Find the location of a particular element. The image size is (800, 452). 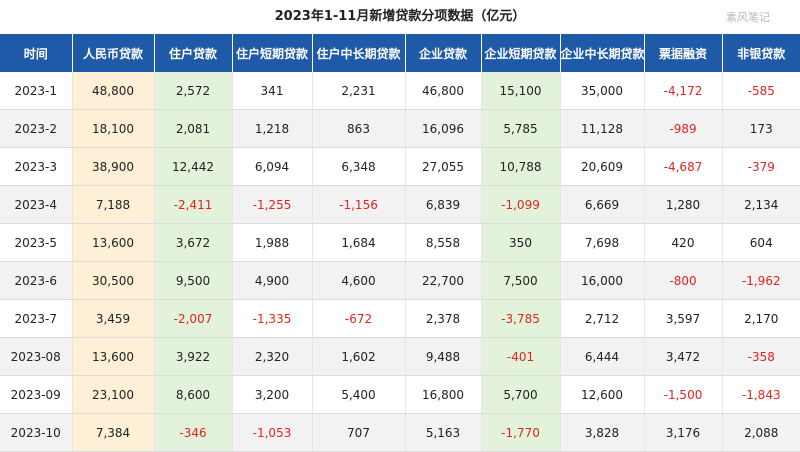

cell-corporate-long: 12,600 is located at coordinates (602, 394).